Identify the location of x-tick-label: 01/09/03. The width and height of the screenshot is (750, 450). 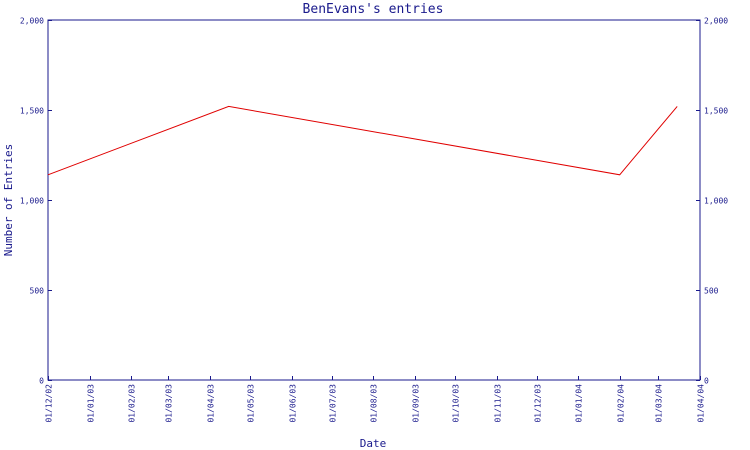
(416, 403).